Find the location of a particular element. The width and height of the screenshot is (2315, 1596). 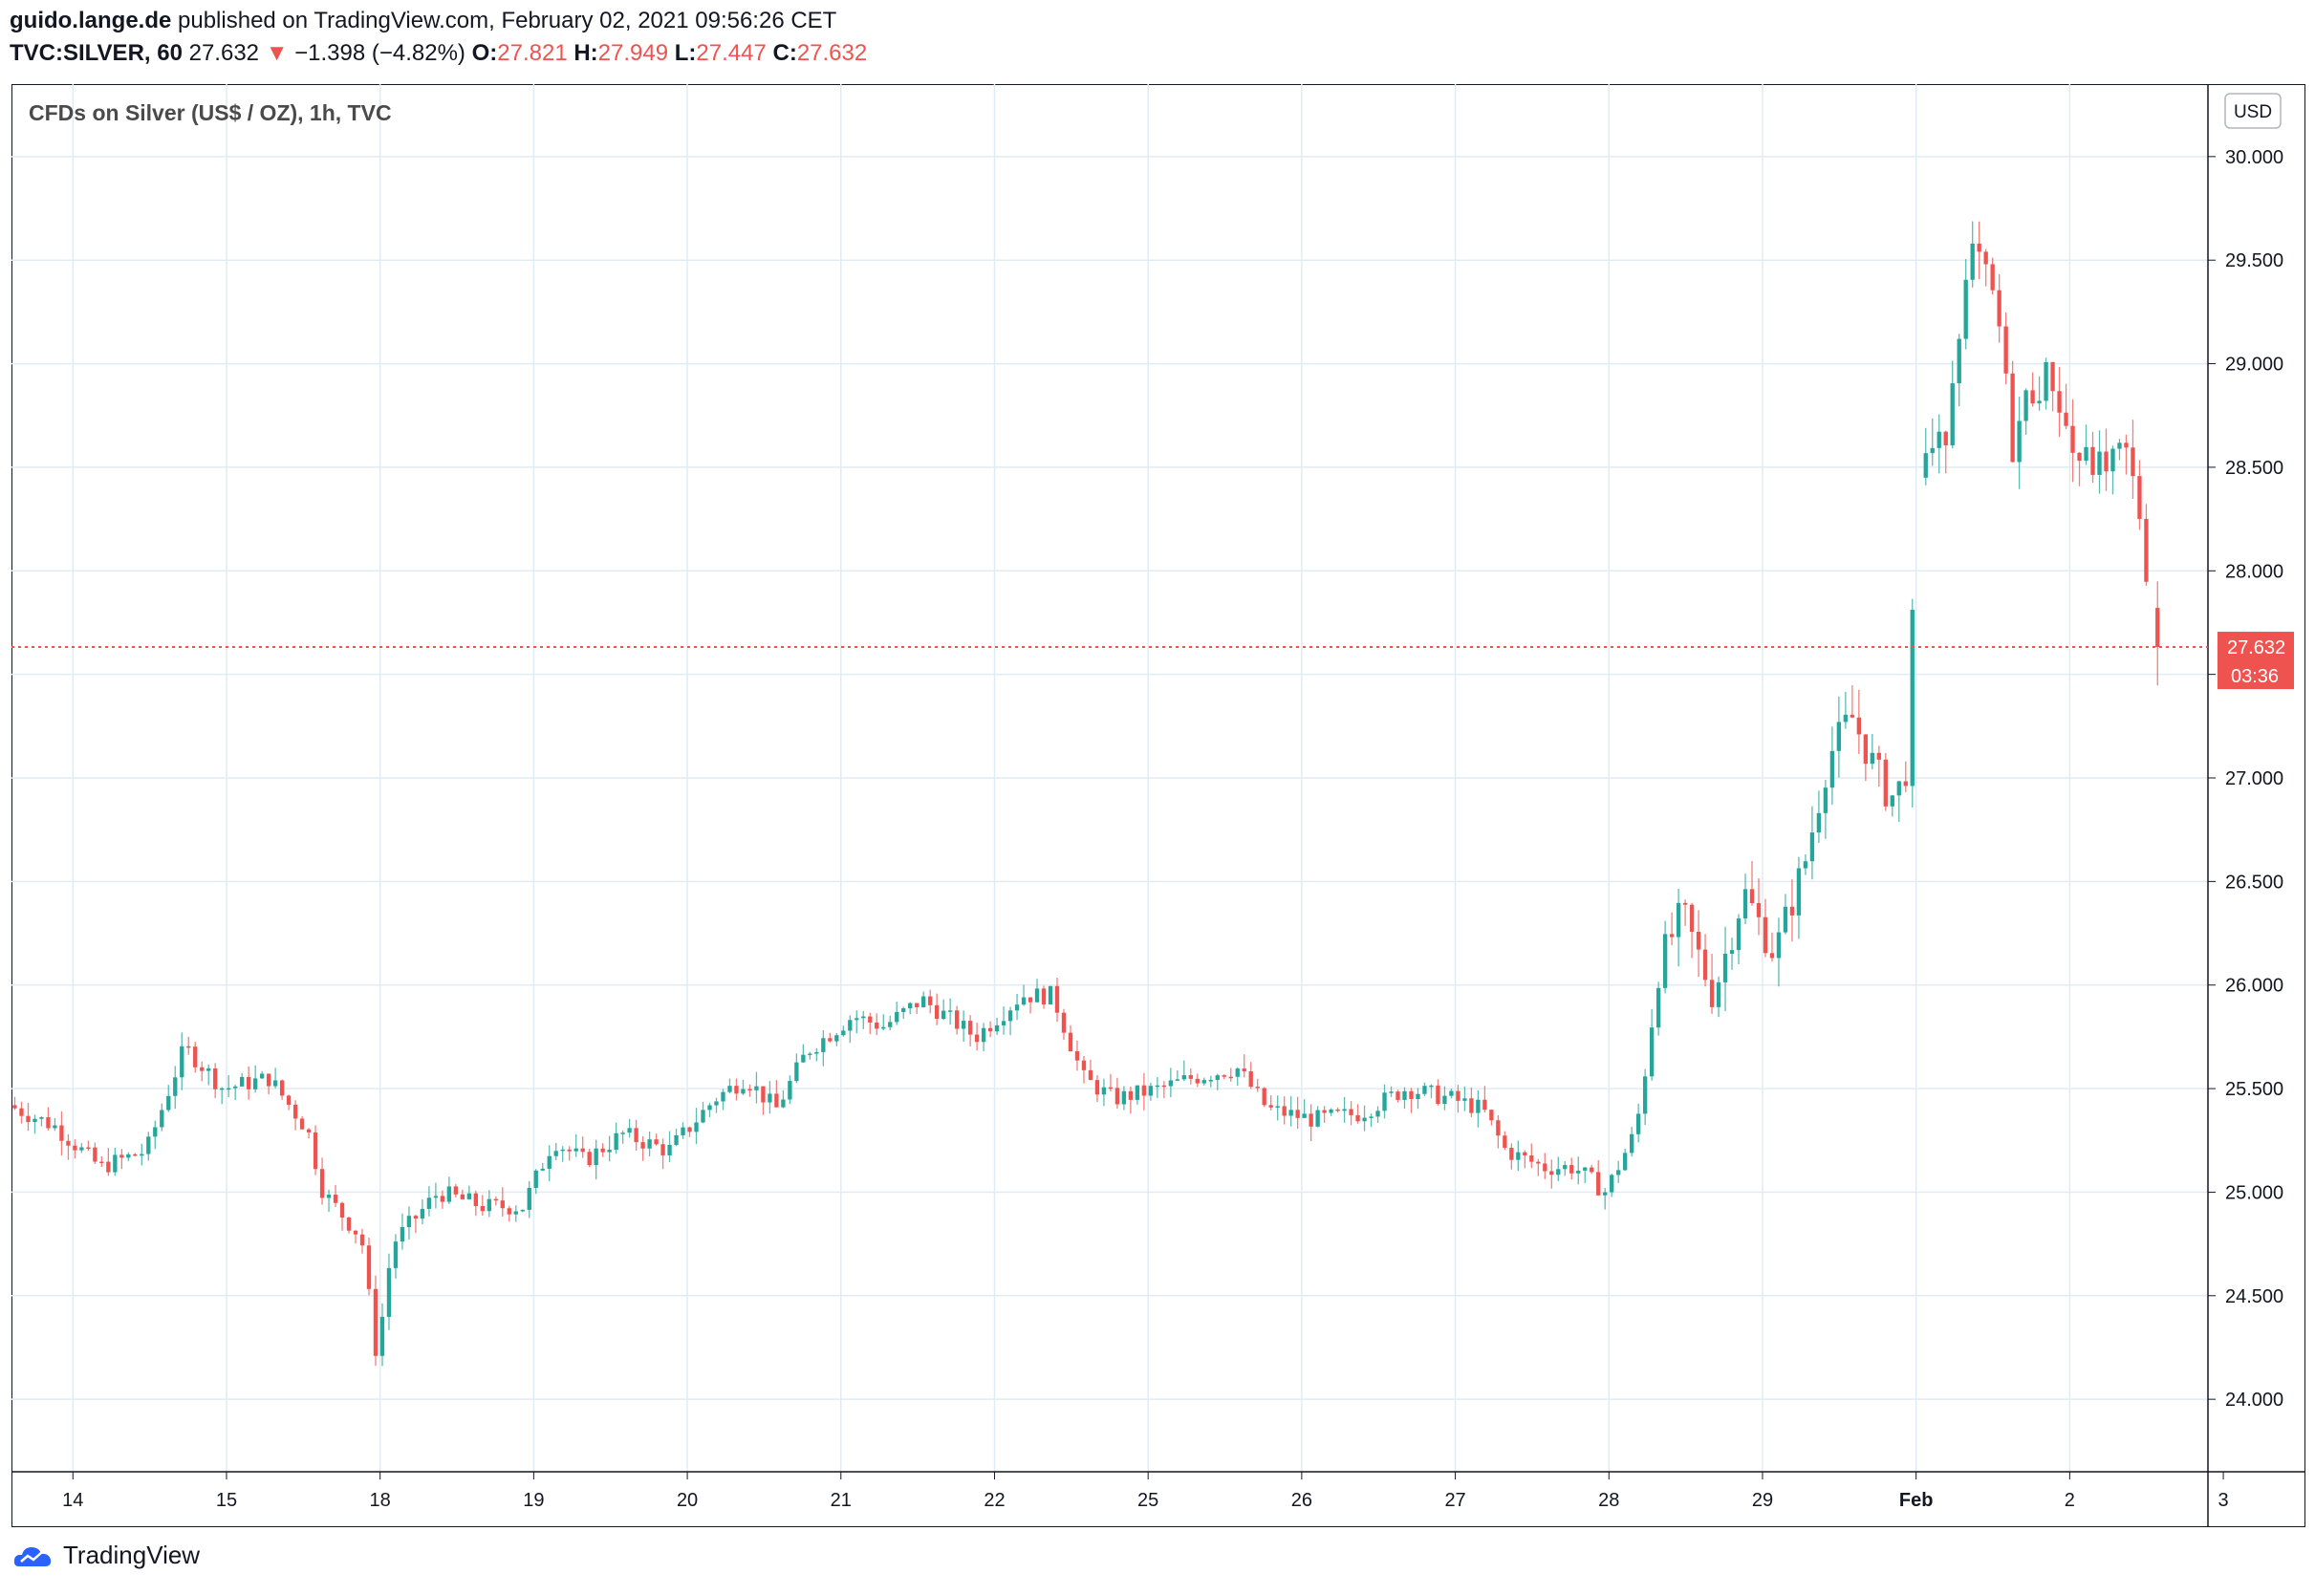

time-tick-label: 27 is located at coordinates (1454, 1501).